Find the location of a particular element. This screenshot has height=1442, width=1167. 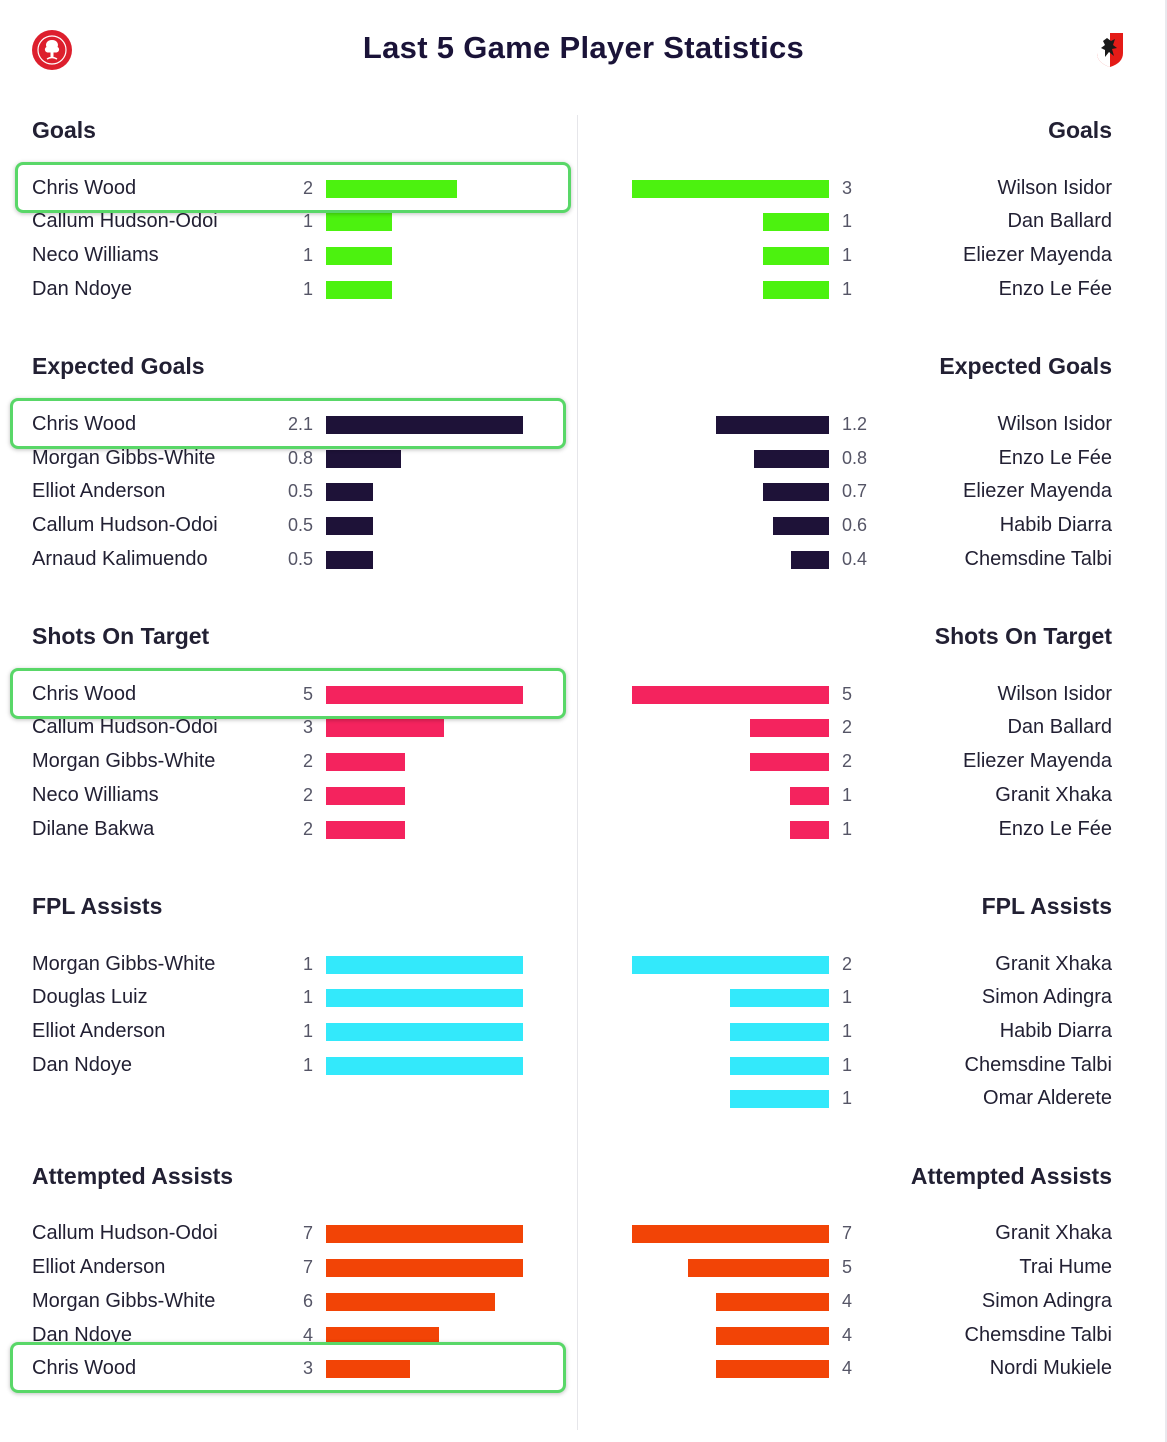

right-stat-row: Nordi Mukiele 4 is located at coordinates (866, 1369).